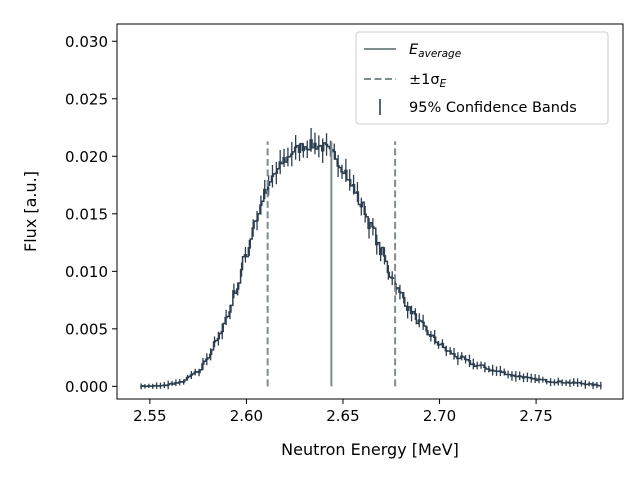 This screenshot has width=640, height=480. Describe the element at coordinates (86, 387) in the screenshot. I see `y-tick-label: 0.000` at that location.